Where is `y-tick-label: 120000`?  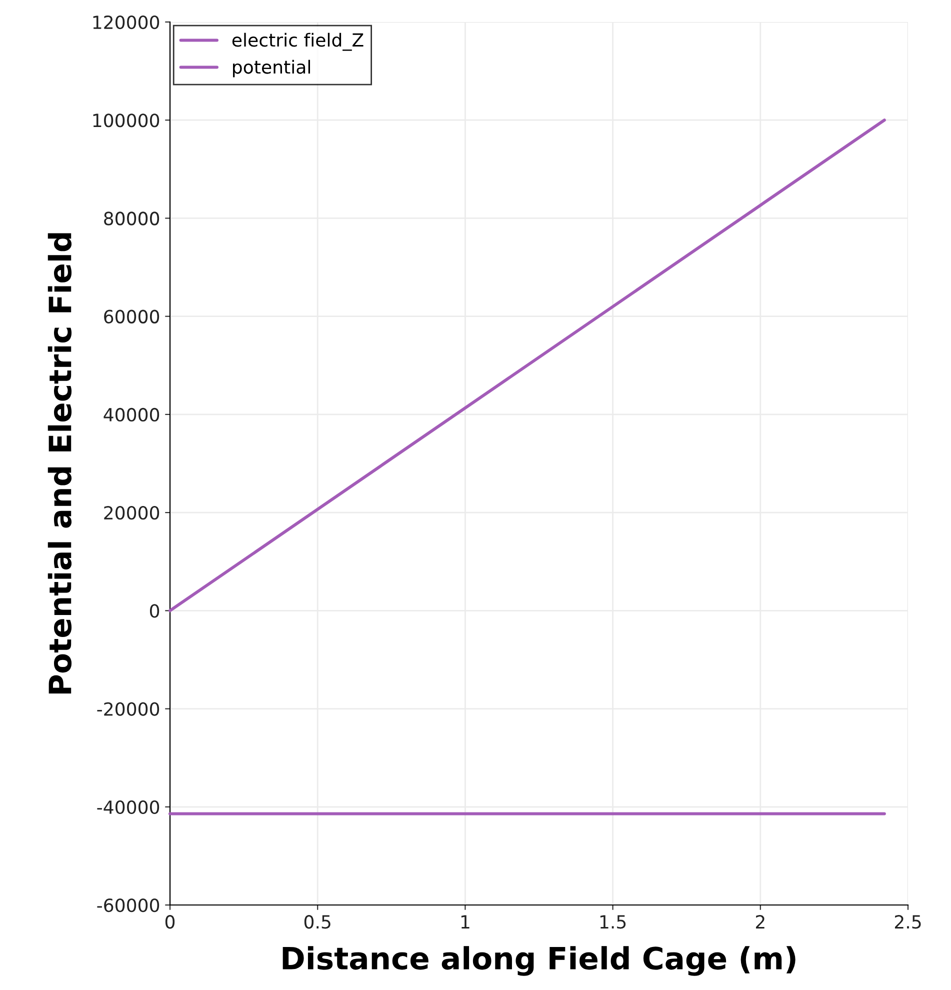
y-tick-label: 120000 is located at coordinates (126, 22).